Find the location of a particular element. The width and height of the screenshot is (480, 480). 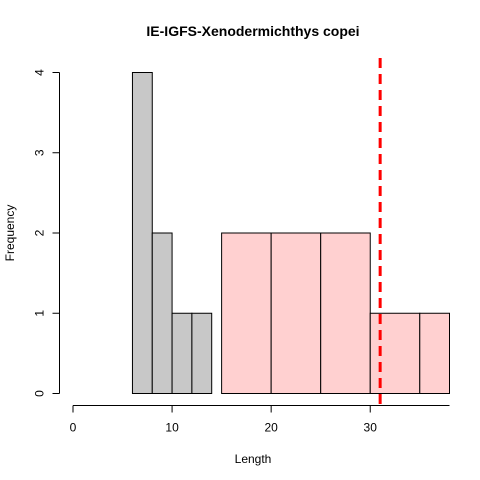

y-tick-label: 0 is located at coordinates (40, 393).